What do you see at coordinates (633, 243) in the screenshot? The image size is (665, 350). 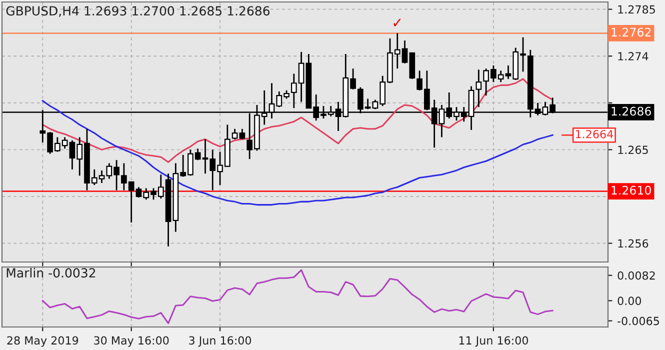 I see `y-tick-label: 1.256` at bounding box center [633, 243].